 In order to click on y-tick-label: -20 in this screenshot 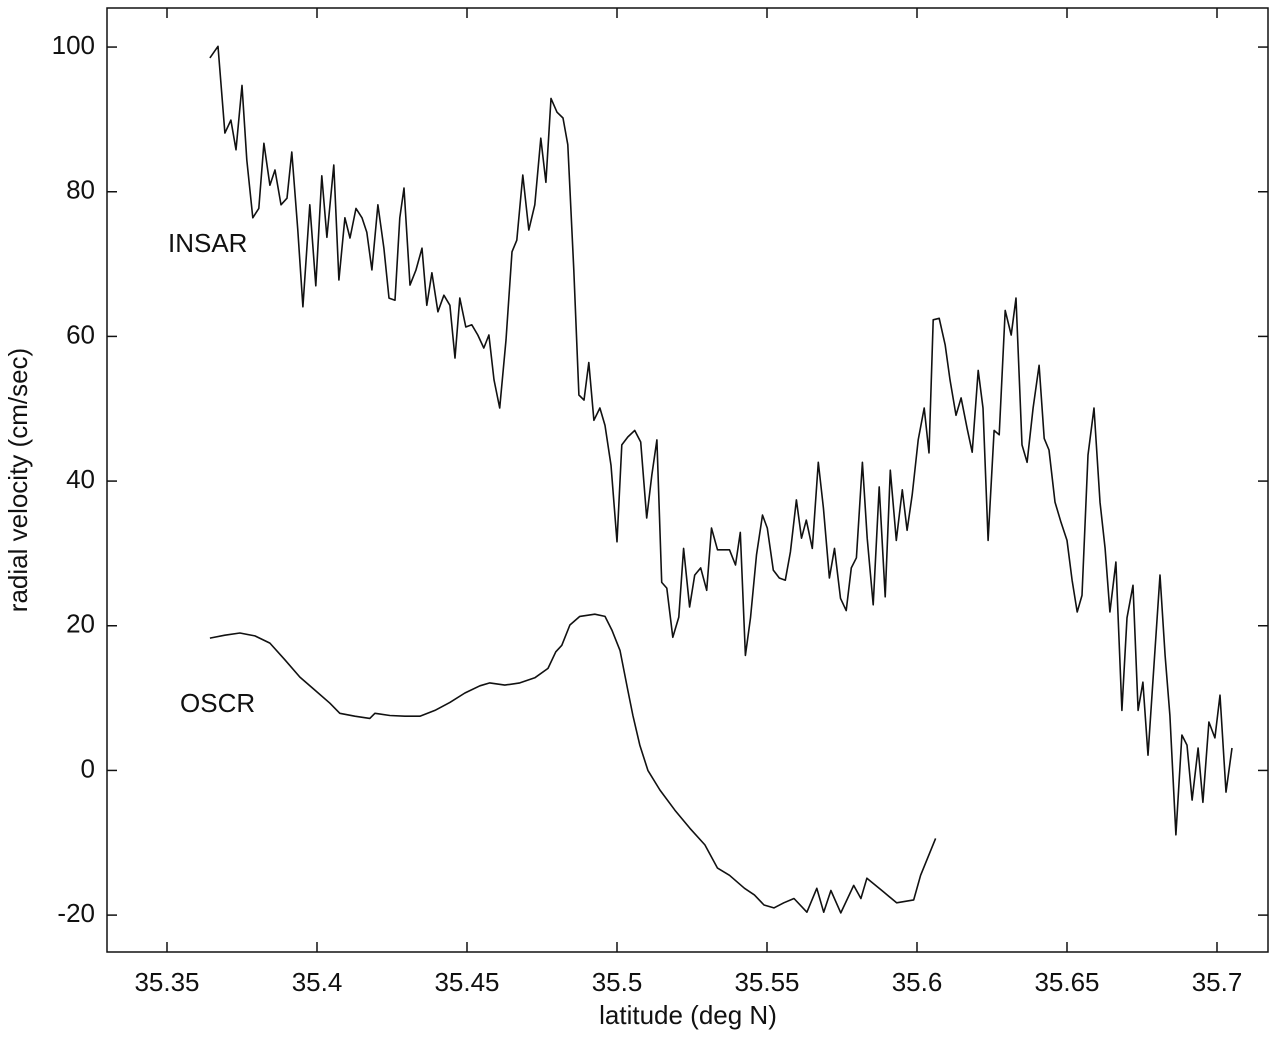, I will do `click(76, 913)`.